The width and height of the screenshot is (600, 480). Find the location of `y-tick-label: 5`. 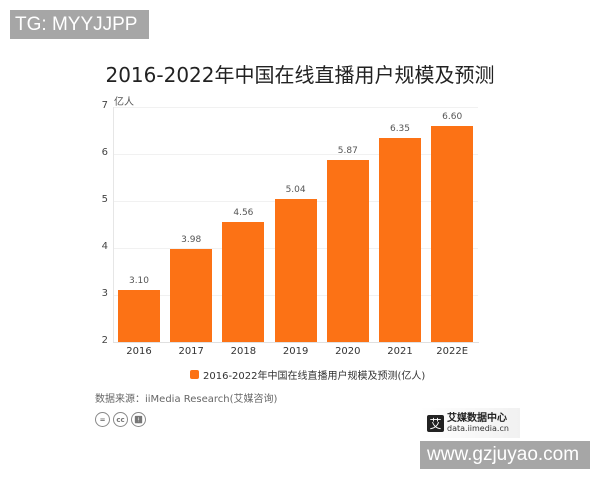

y-tick-label: 5 is located at coordinates (104, 199).